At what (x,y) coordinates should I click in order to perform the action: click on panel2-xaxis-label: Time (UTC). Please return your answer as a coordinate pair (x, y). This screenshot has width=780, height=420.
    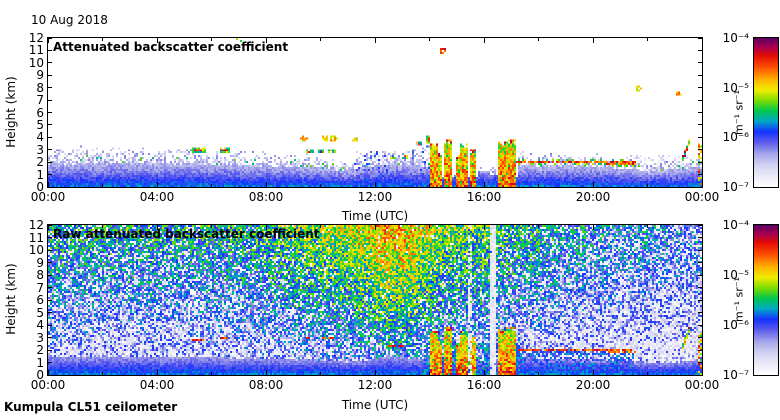
    Looking at the image, I should click on (375, 405).